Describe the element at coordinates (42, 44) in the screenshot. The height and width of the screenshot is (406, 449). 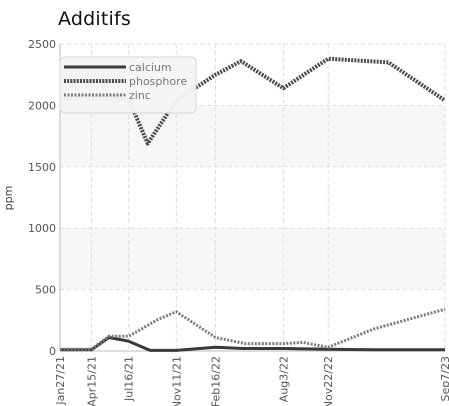
I see `y-tick-label: 2500` at that location.